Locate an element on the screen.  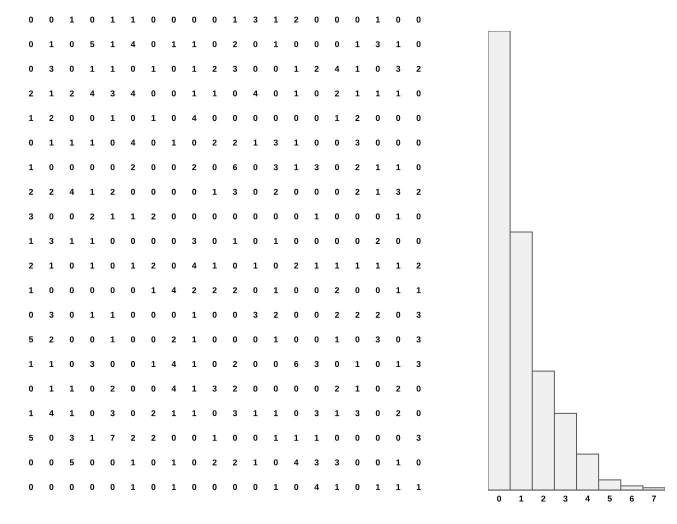
data-label: 6 is located at coordinates (296, 364).